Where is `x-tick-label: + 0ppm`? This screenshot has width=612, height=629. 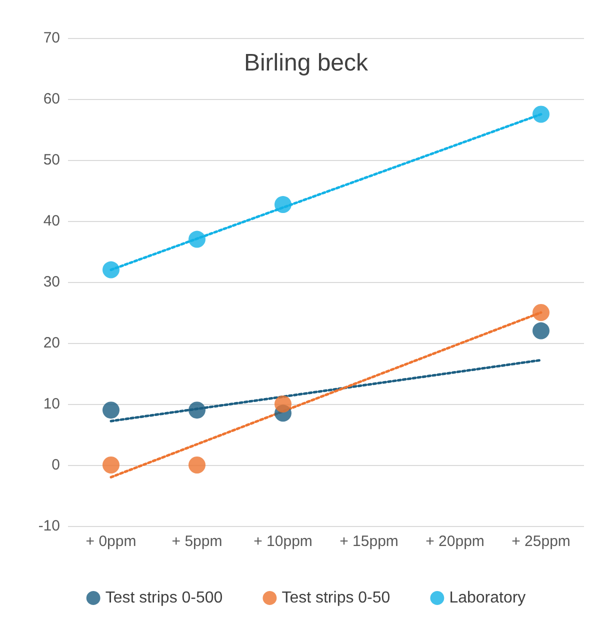 x-tick-label: + 0ppm is located at coordinates (111, 541).